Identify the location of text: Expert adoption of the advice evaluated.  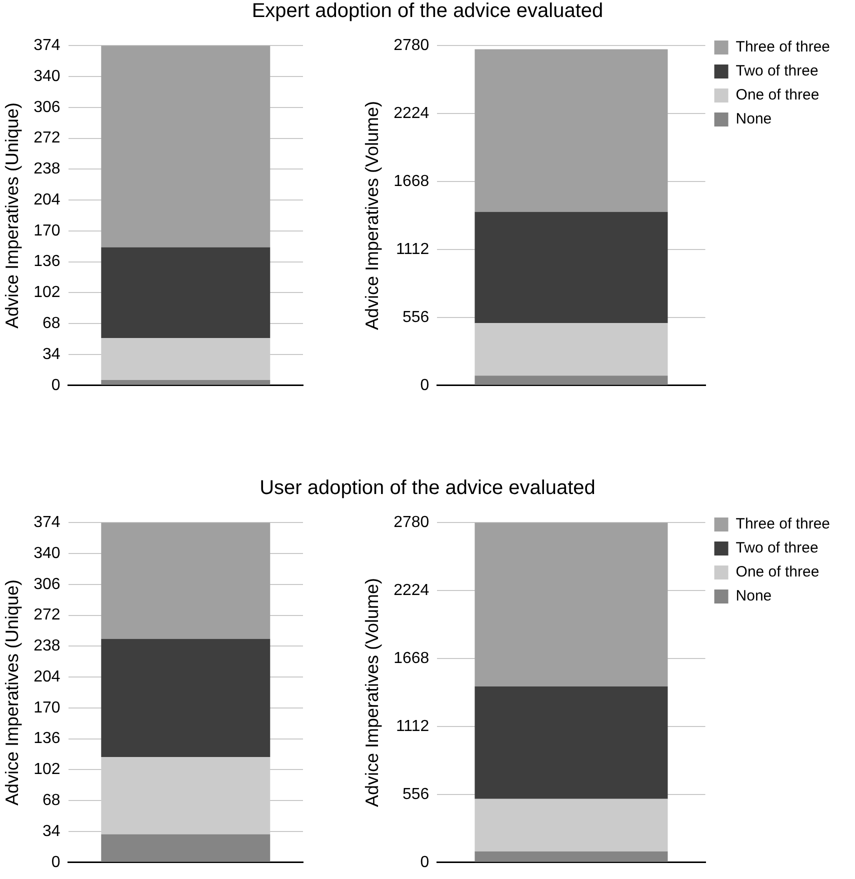
(427, 11).